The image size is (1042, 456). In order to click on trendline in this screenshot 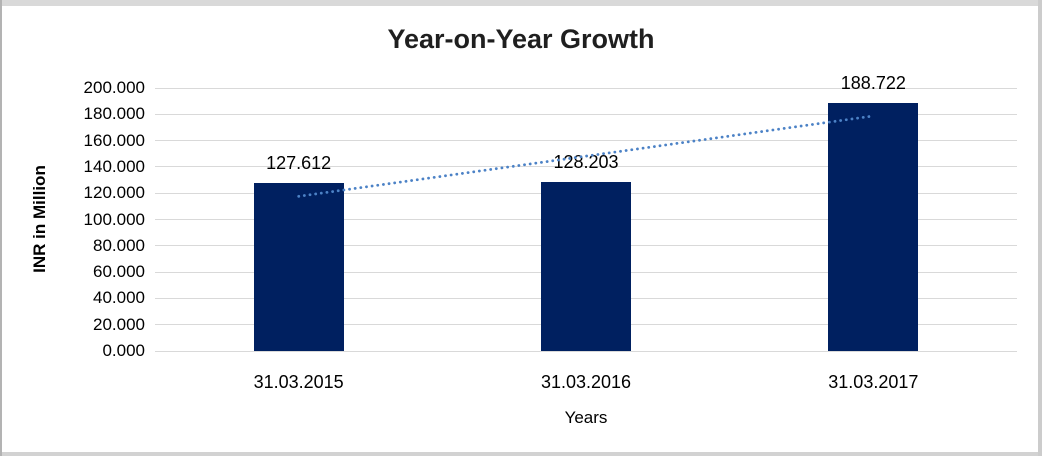, I will do `click(586, 156)`.